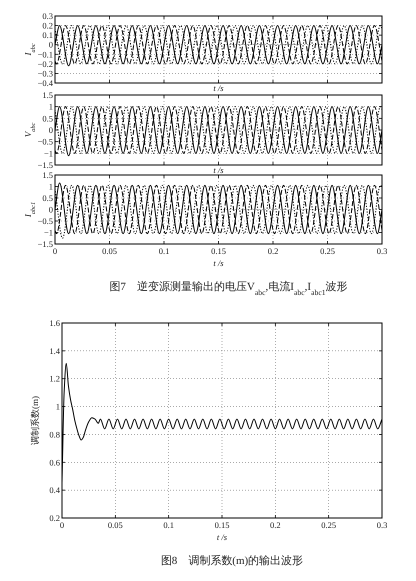 Image resolution: width=416 pixels, height=581 pixels. I want to click on y-tick-label: 0.3, so click(47, 16).